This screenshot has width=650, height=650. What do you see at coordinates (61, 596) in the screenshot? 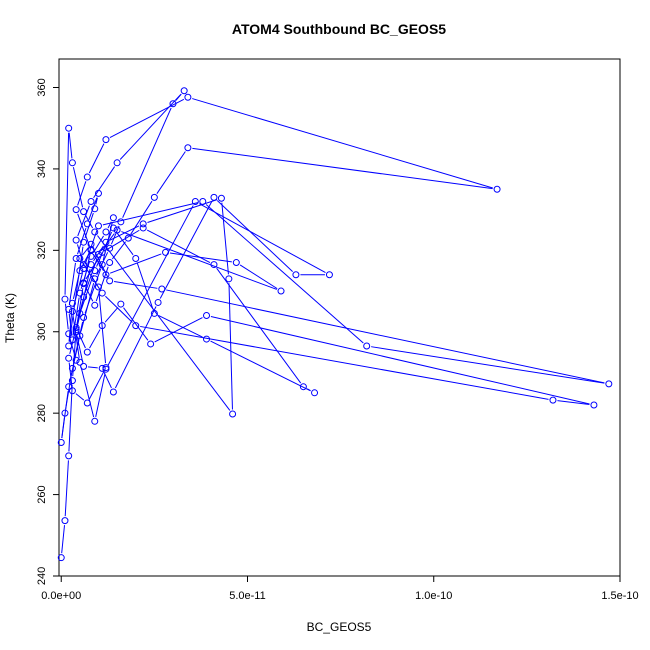
I see `x-tick-label: 0.0e+00` at bounding box center [61, 596].